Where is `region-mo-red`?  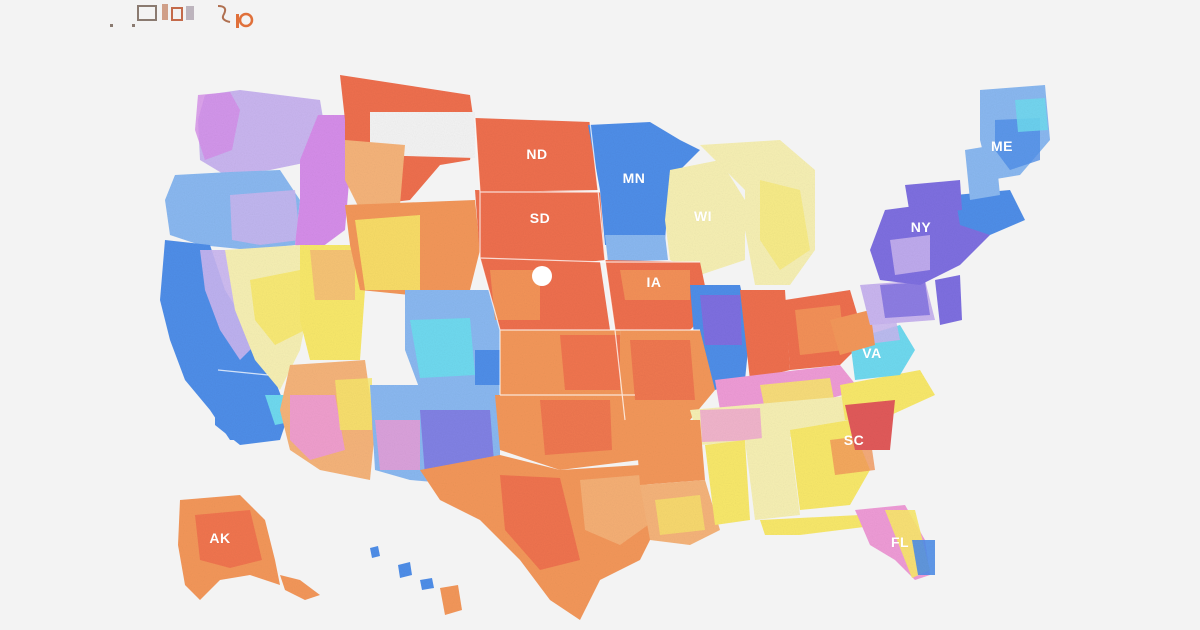
region-mo-red is located at coordinates (662, 370).